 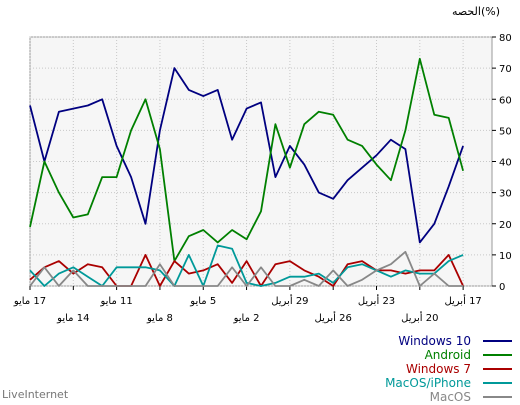 I want to click on y-tick-label: 50, so click(x=505, y=131).